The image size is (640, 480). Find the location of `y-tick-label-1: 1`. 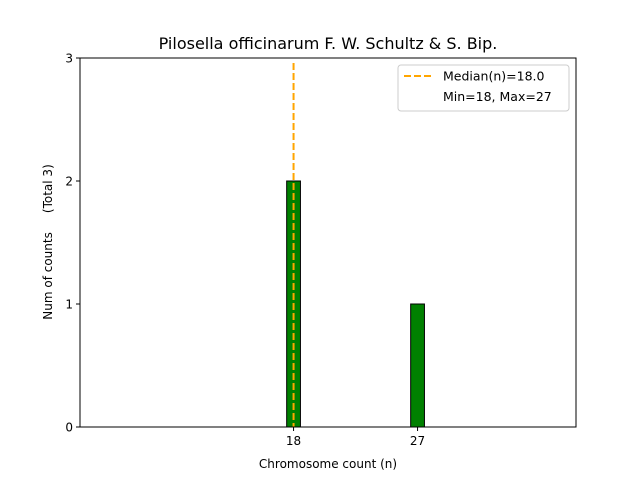

y-tick-label-1: 1 is located at coordinates (69, 305).